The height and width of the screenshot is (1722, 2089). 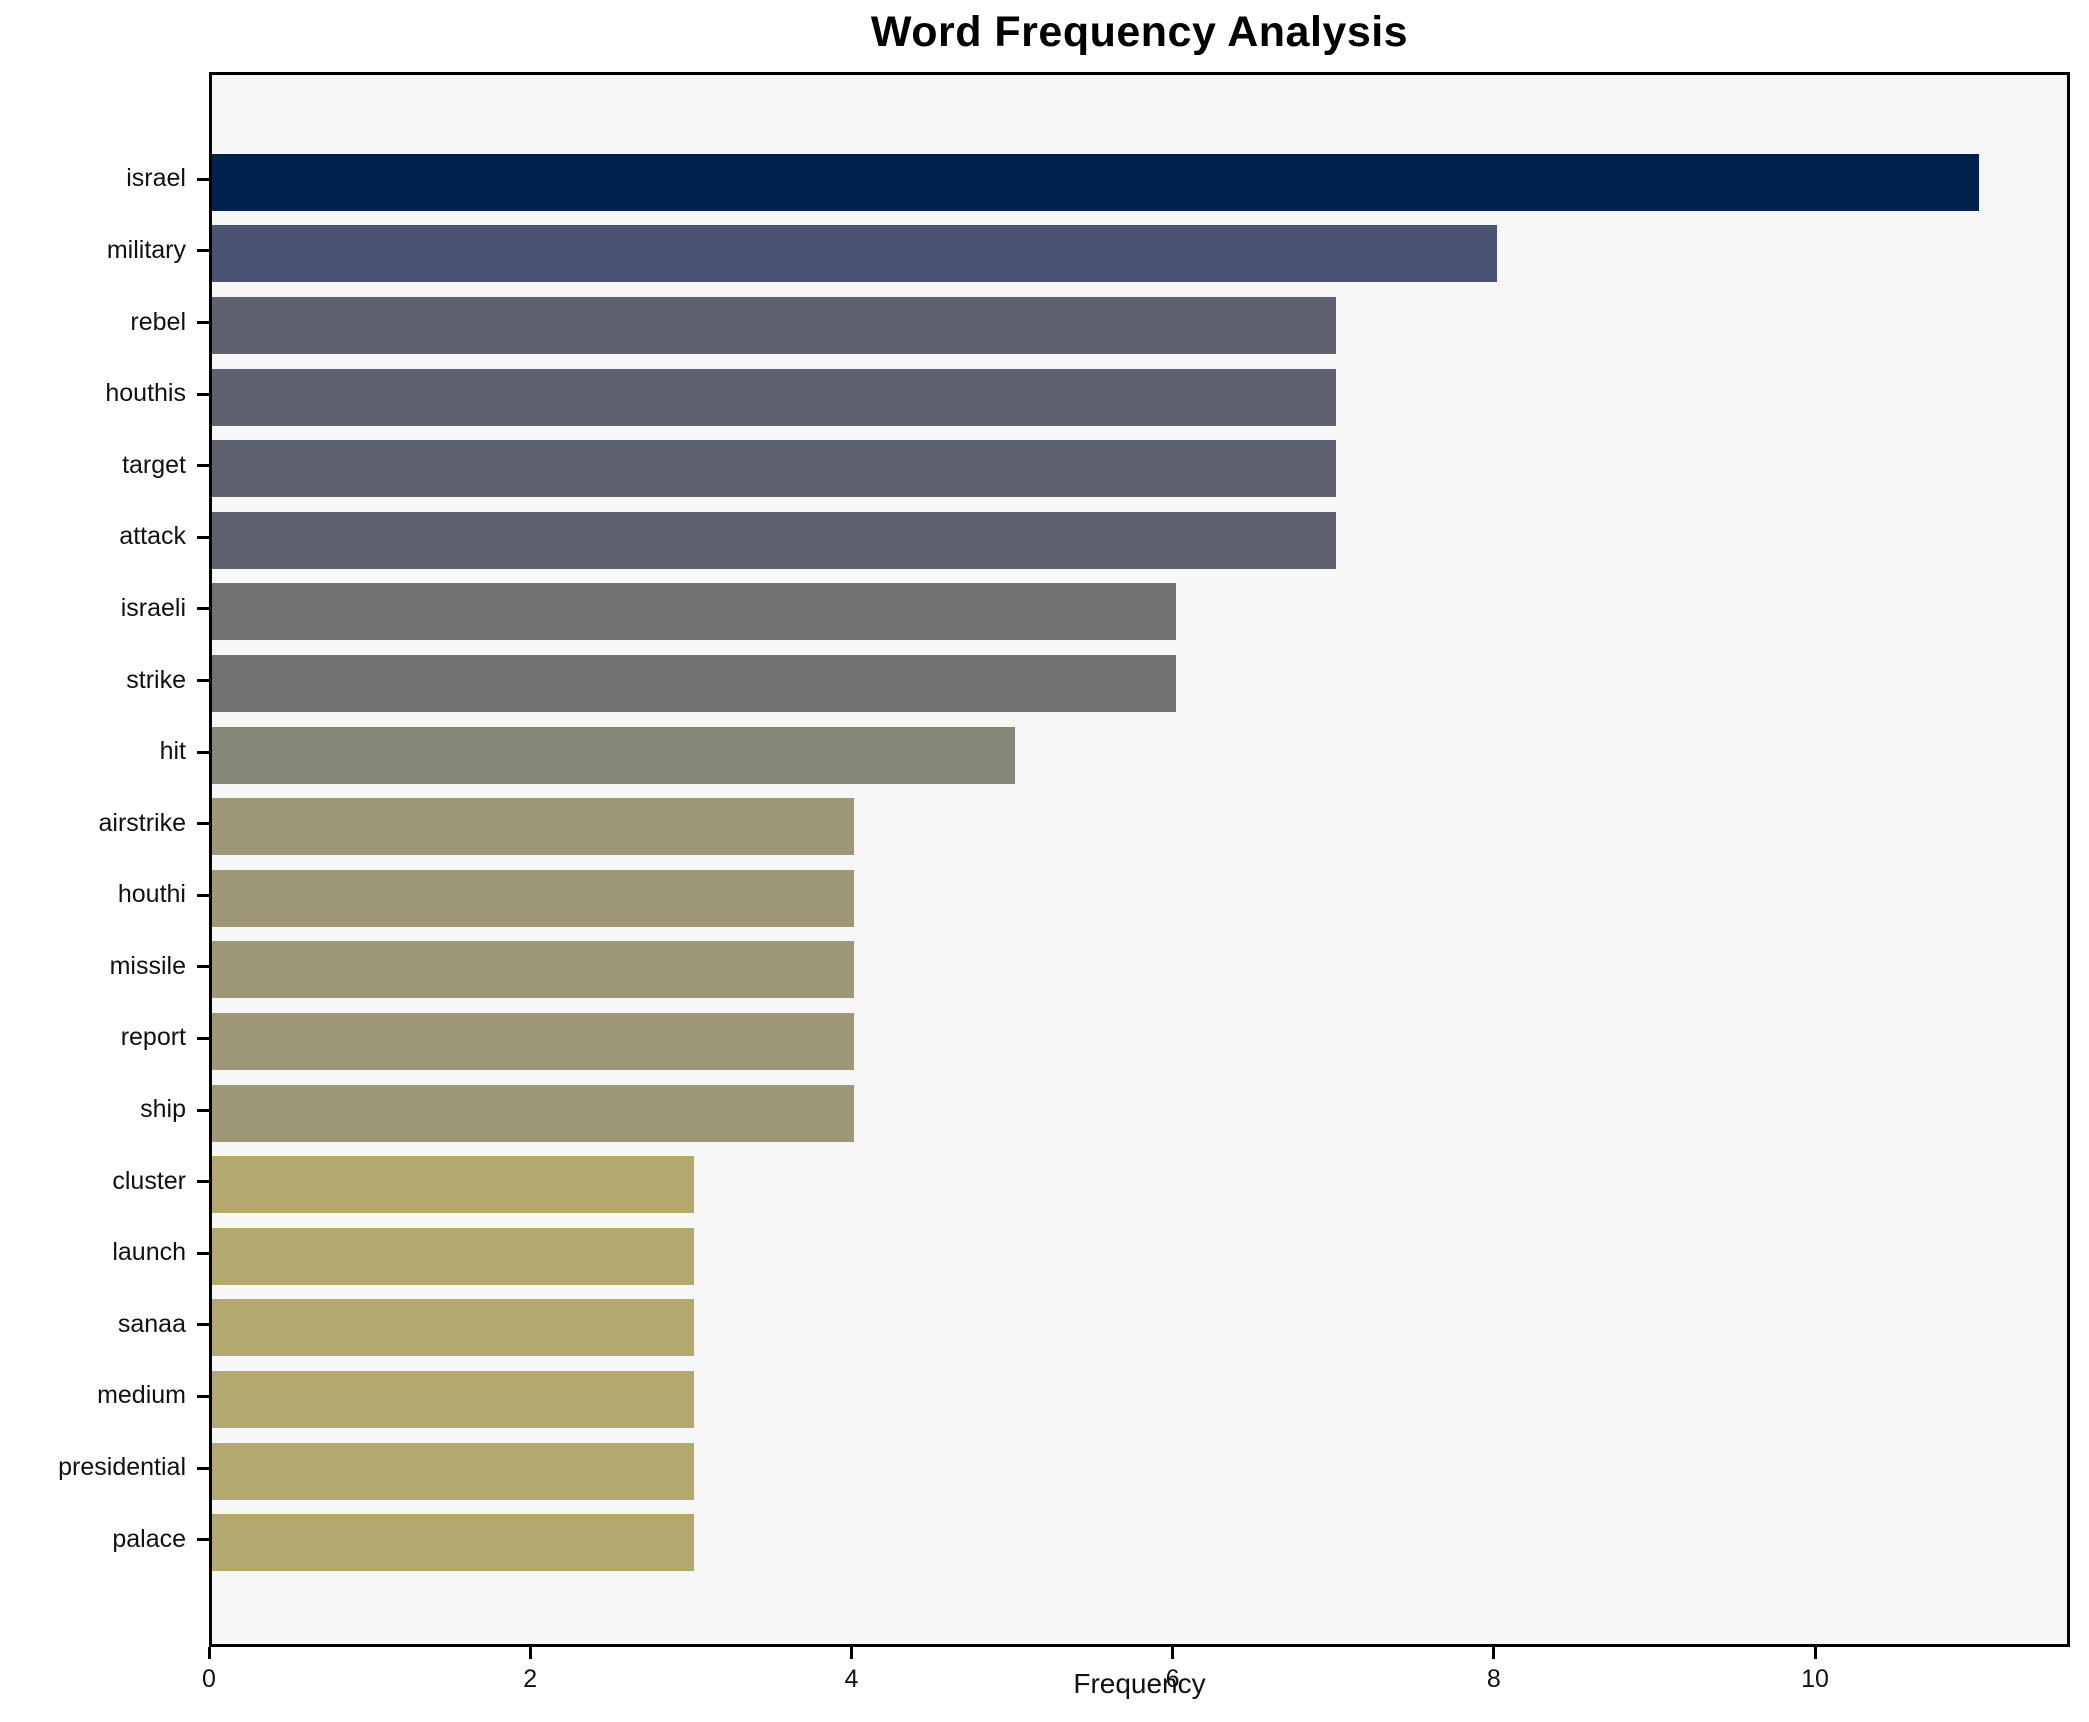 I want to click on y-axis-label-houthis: houthis, so click(x=145, y=393).